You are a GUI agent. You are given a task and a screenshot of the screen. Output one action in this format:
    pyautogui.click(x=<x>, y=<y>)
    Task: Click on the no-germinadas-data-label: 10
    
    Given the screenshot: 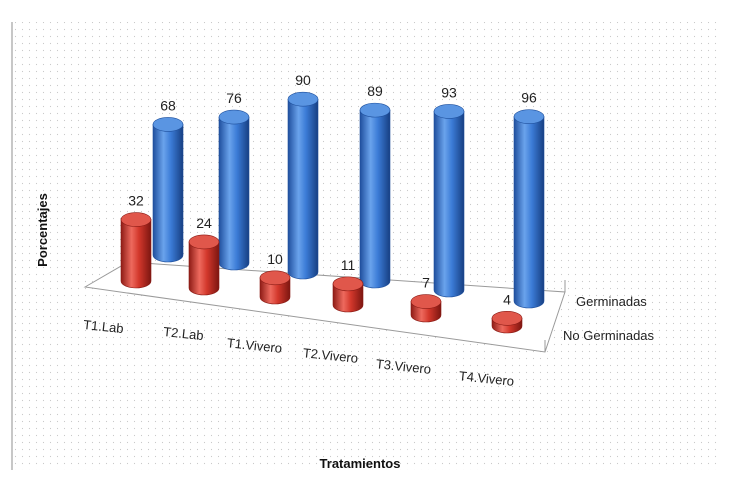 What is the action you would take?
    pyautogui.click(x=275, y=259)
    